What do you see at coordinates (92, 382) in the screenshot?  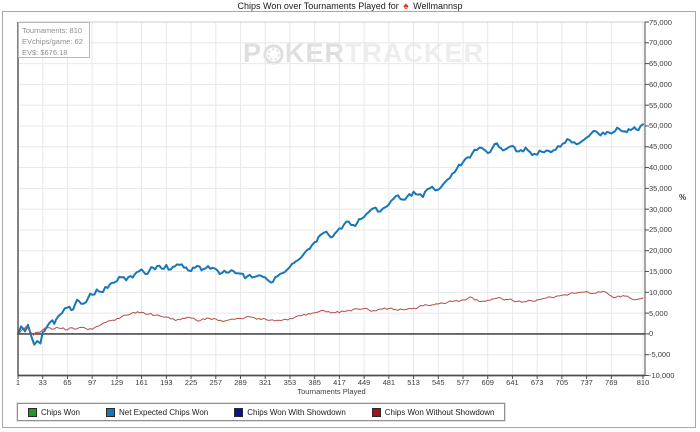 I see `x-tick-label: 97` at bounding box center [92, 382].